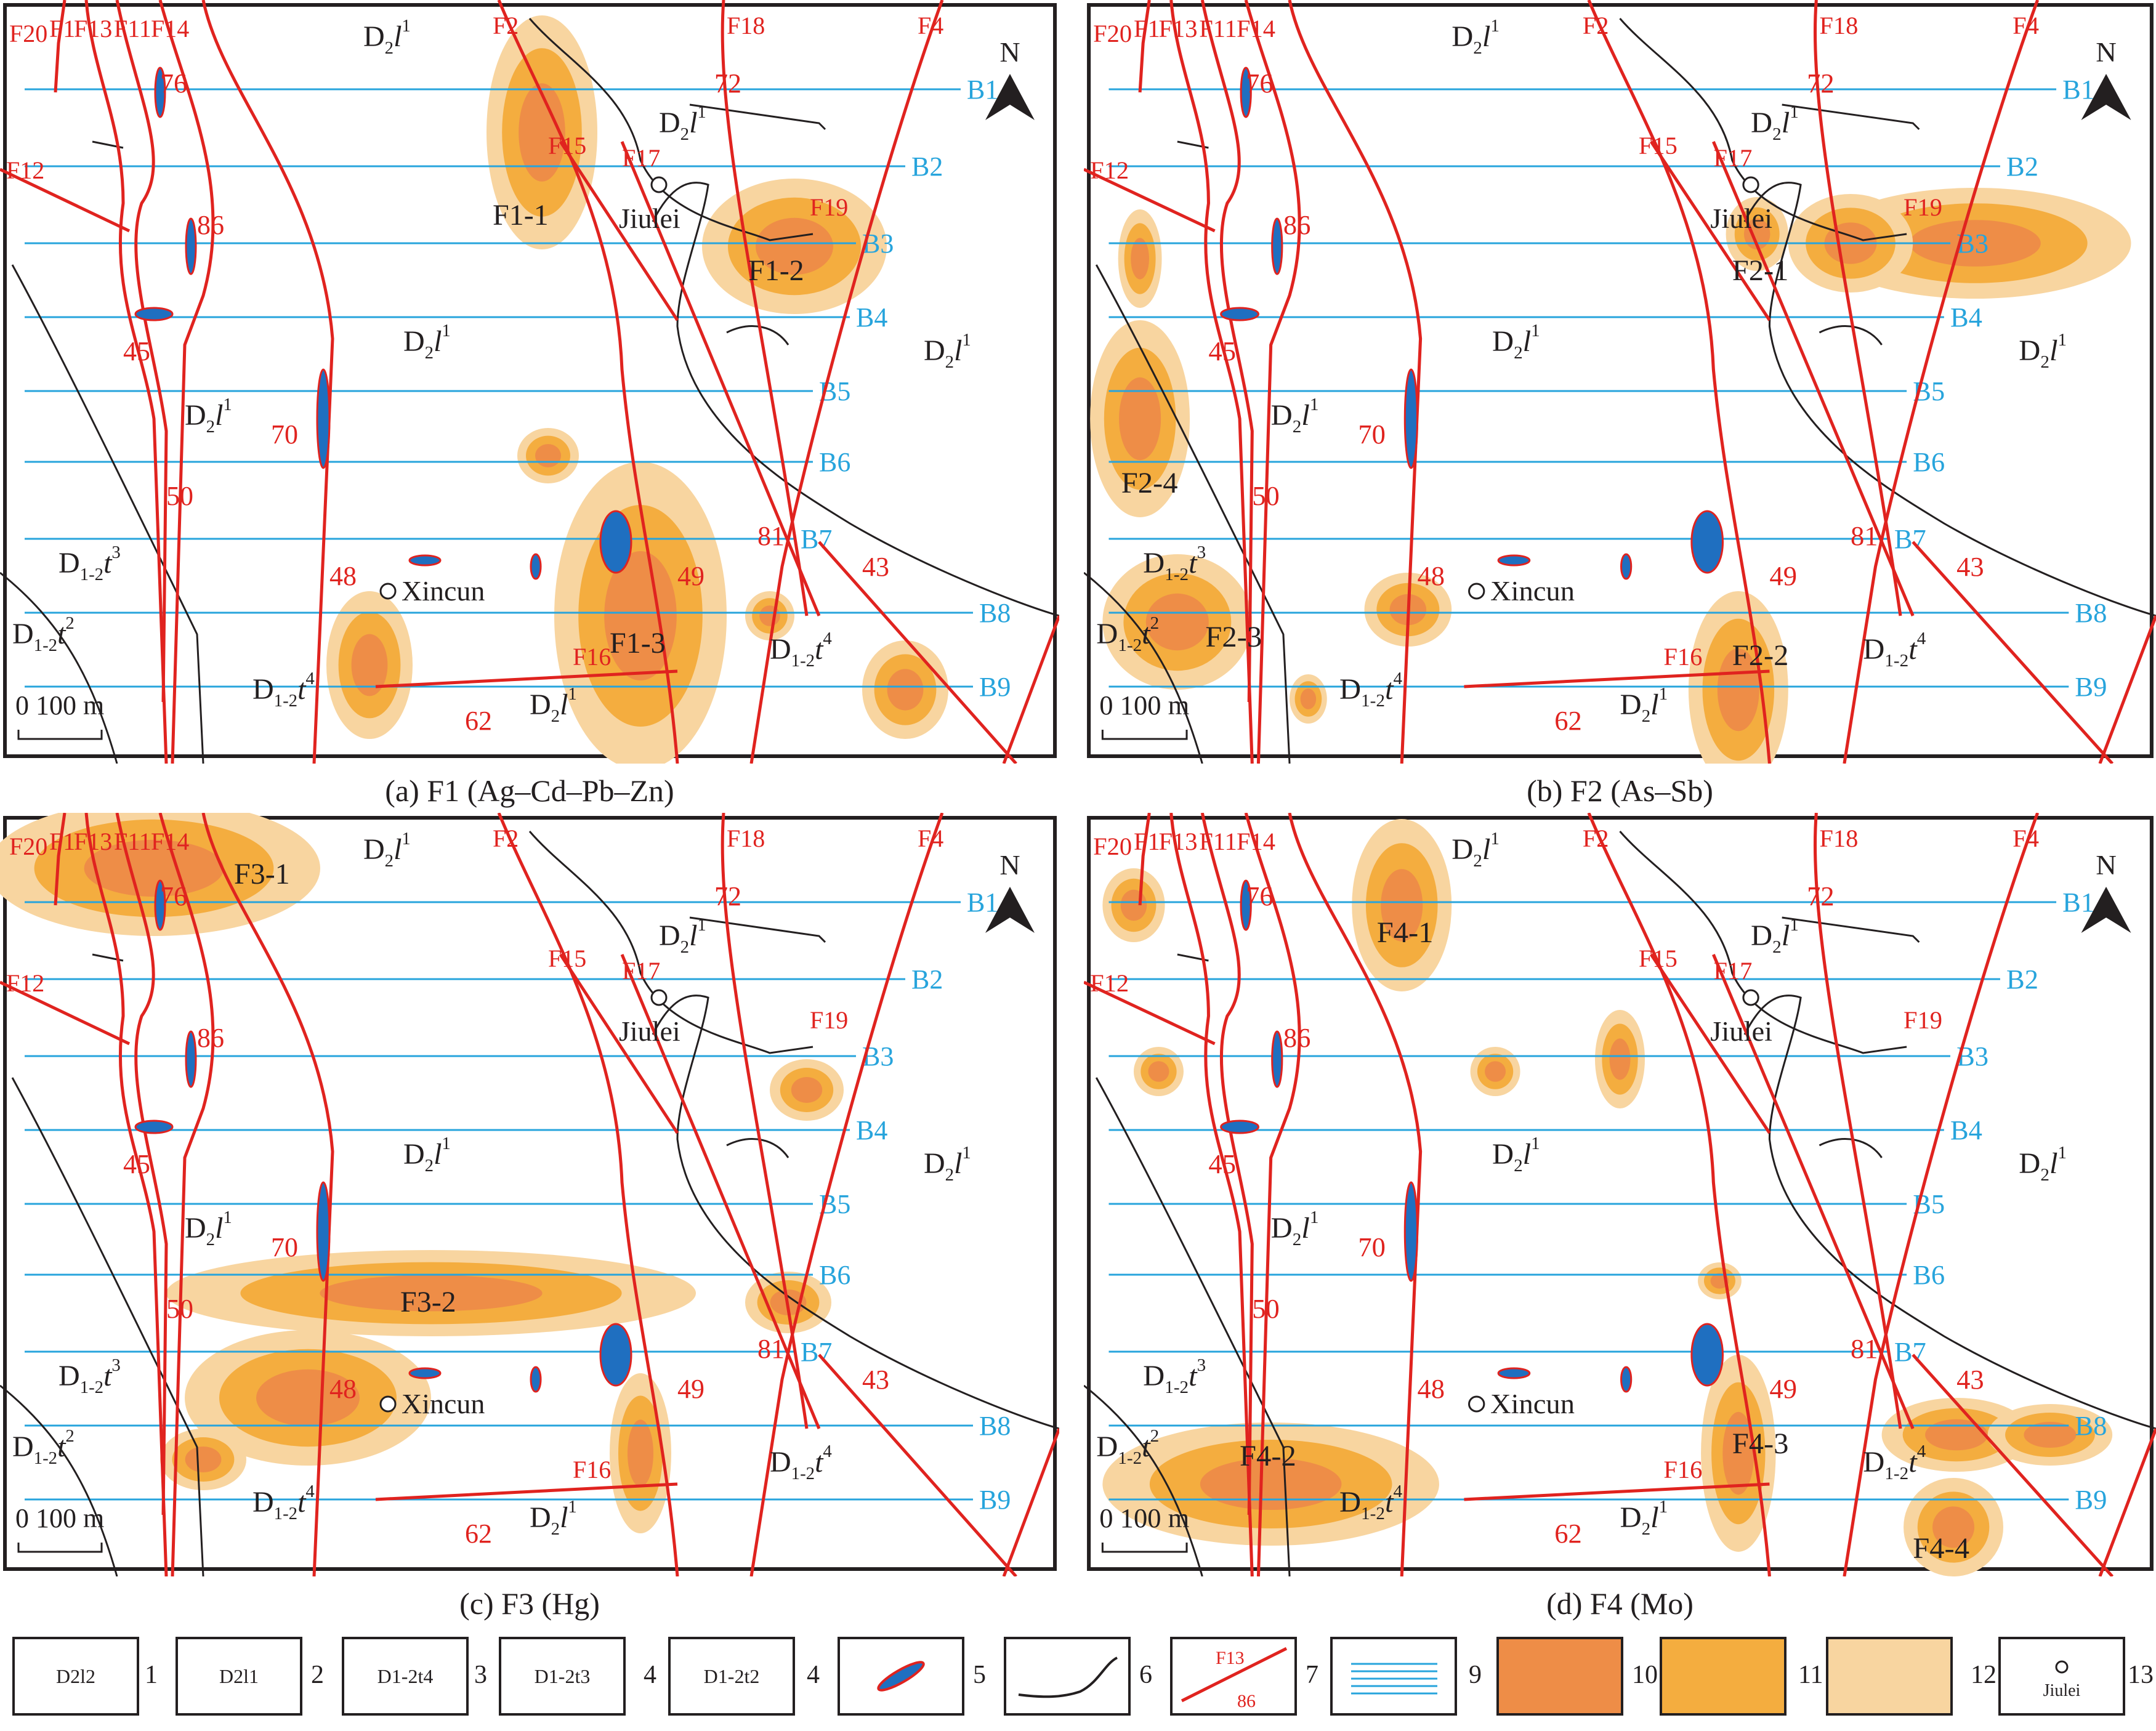  I want to click on dip-value: 48, so click(1431, 576).